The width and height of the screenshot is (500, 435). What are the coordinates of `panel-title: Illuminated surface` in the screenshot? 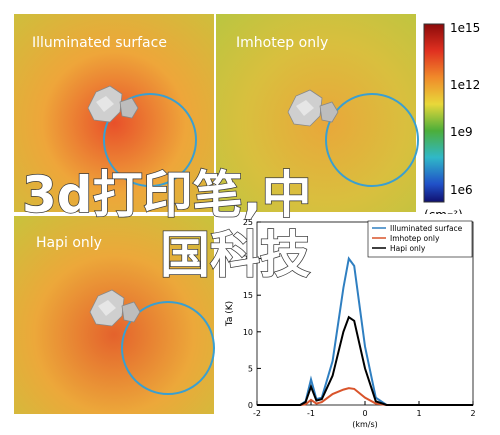 It's located at (99, 43).